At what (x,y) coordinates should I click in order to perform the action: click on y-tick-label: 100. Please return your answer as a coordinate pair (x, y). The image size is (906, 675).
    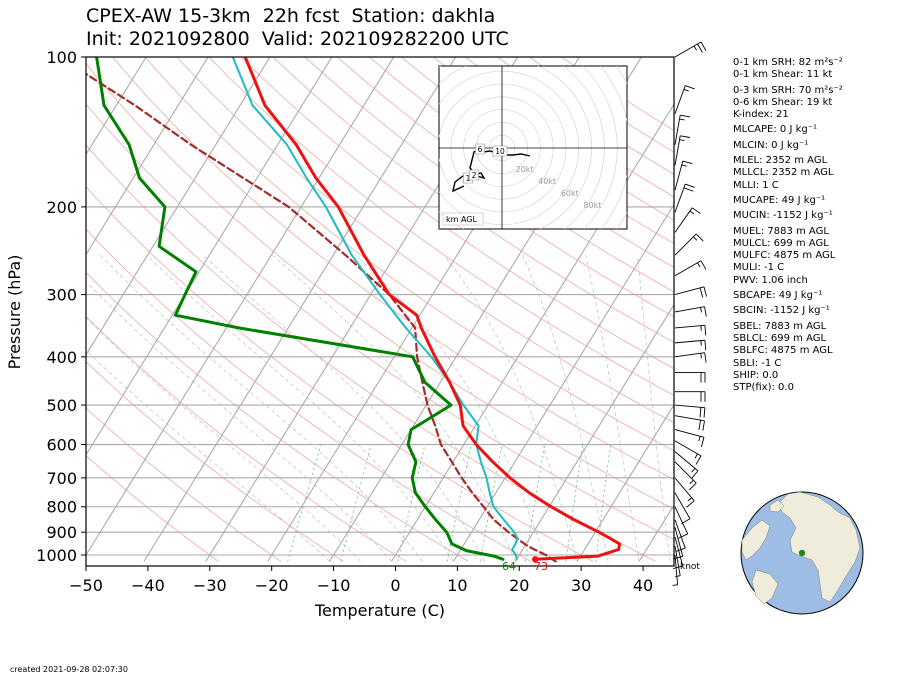
    Looking at the image, I should click on (61, 57).